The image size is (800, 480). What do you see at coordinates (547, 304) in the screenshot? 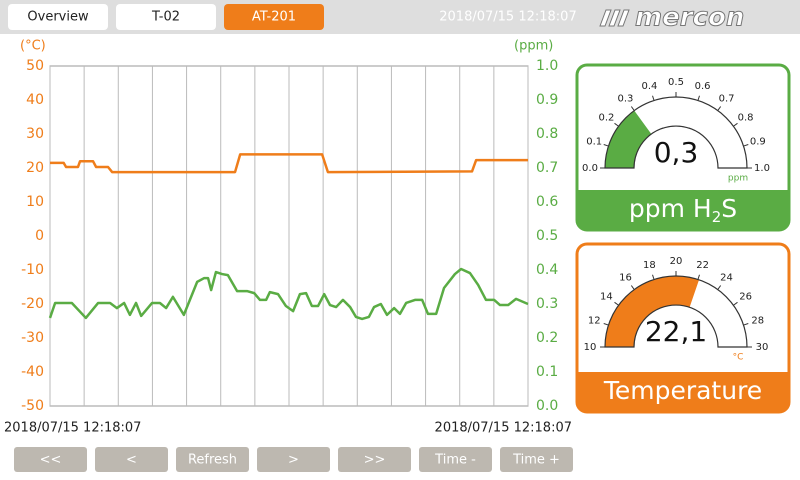
I see `y2-tick-label: 0.3` at bounding box center [547, 304].